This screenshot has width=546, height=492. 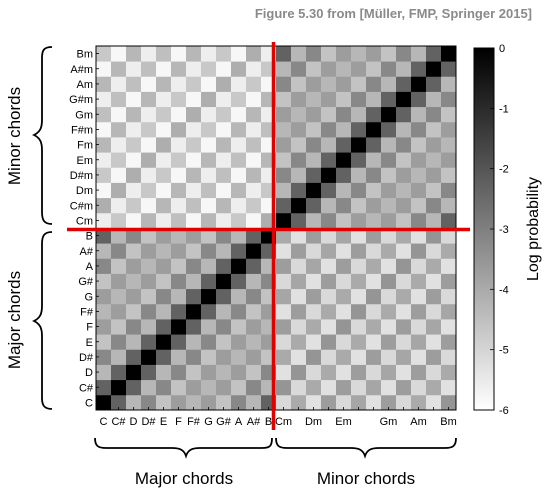 I want to click on x-tick-label: Cm, so click(x=283, y=422).